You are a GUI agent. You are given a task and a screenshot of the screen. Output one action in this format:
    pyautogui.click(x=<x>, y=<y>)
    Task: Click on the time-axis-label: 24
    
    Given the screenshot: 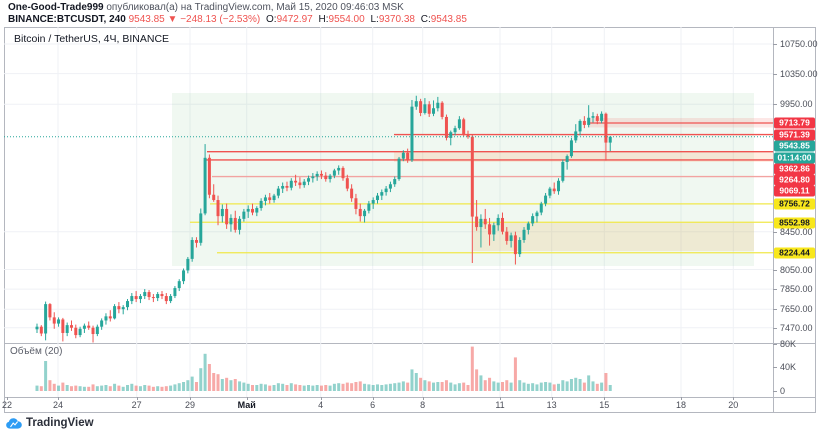 What is the action you would take?
    pyautogui.click(x=58, y=405)
    